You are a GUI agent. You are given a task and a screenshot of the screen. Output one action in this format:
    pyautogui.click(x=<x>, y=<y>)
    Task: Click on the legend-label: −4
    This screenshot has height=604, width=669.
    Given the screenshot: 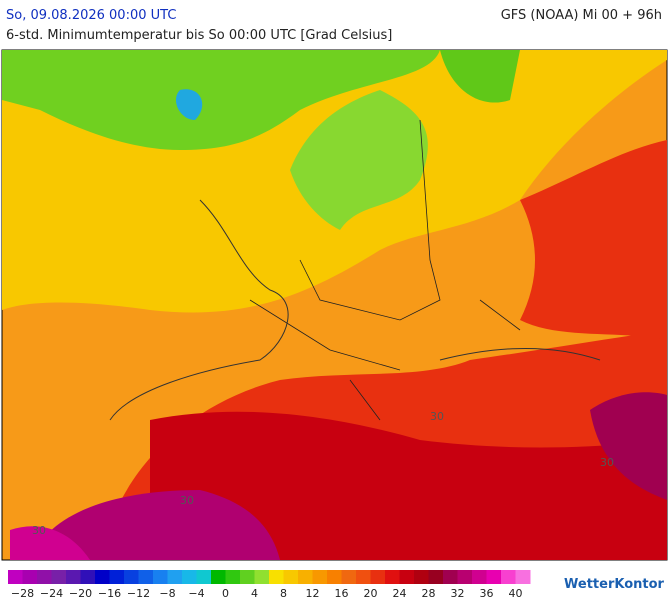 What is the action you would take?
    pyautogui.click(x=196, y=593)
    